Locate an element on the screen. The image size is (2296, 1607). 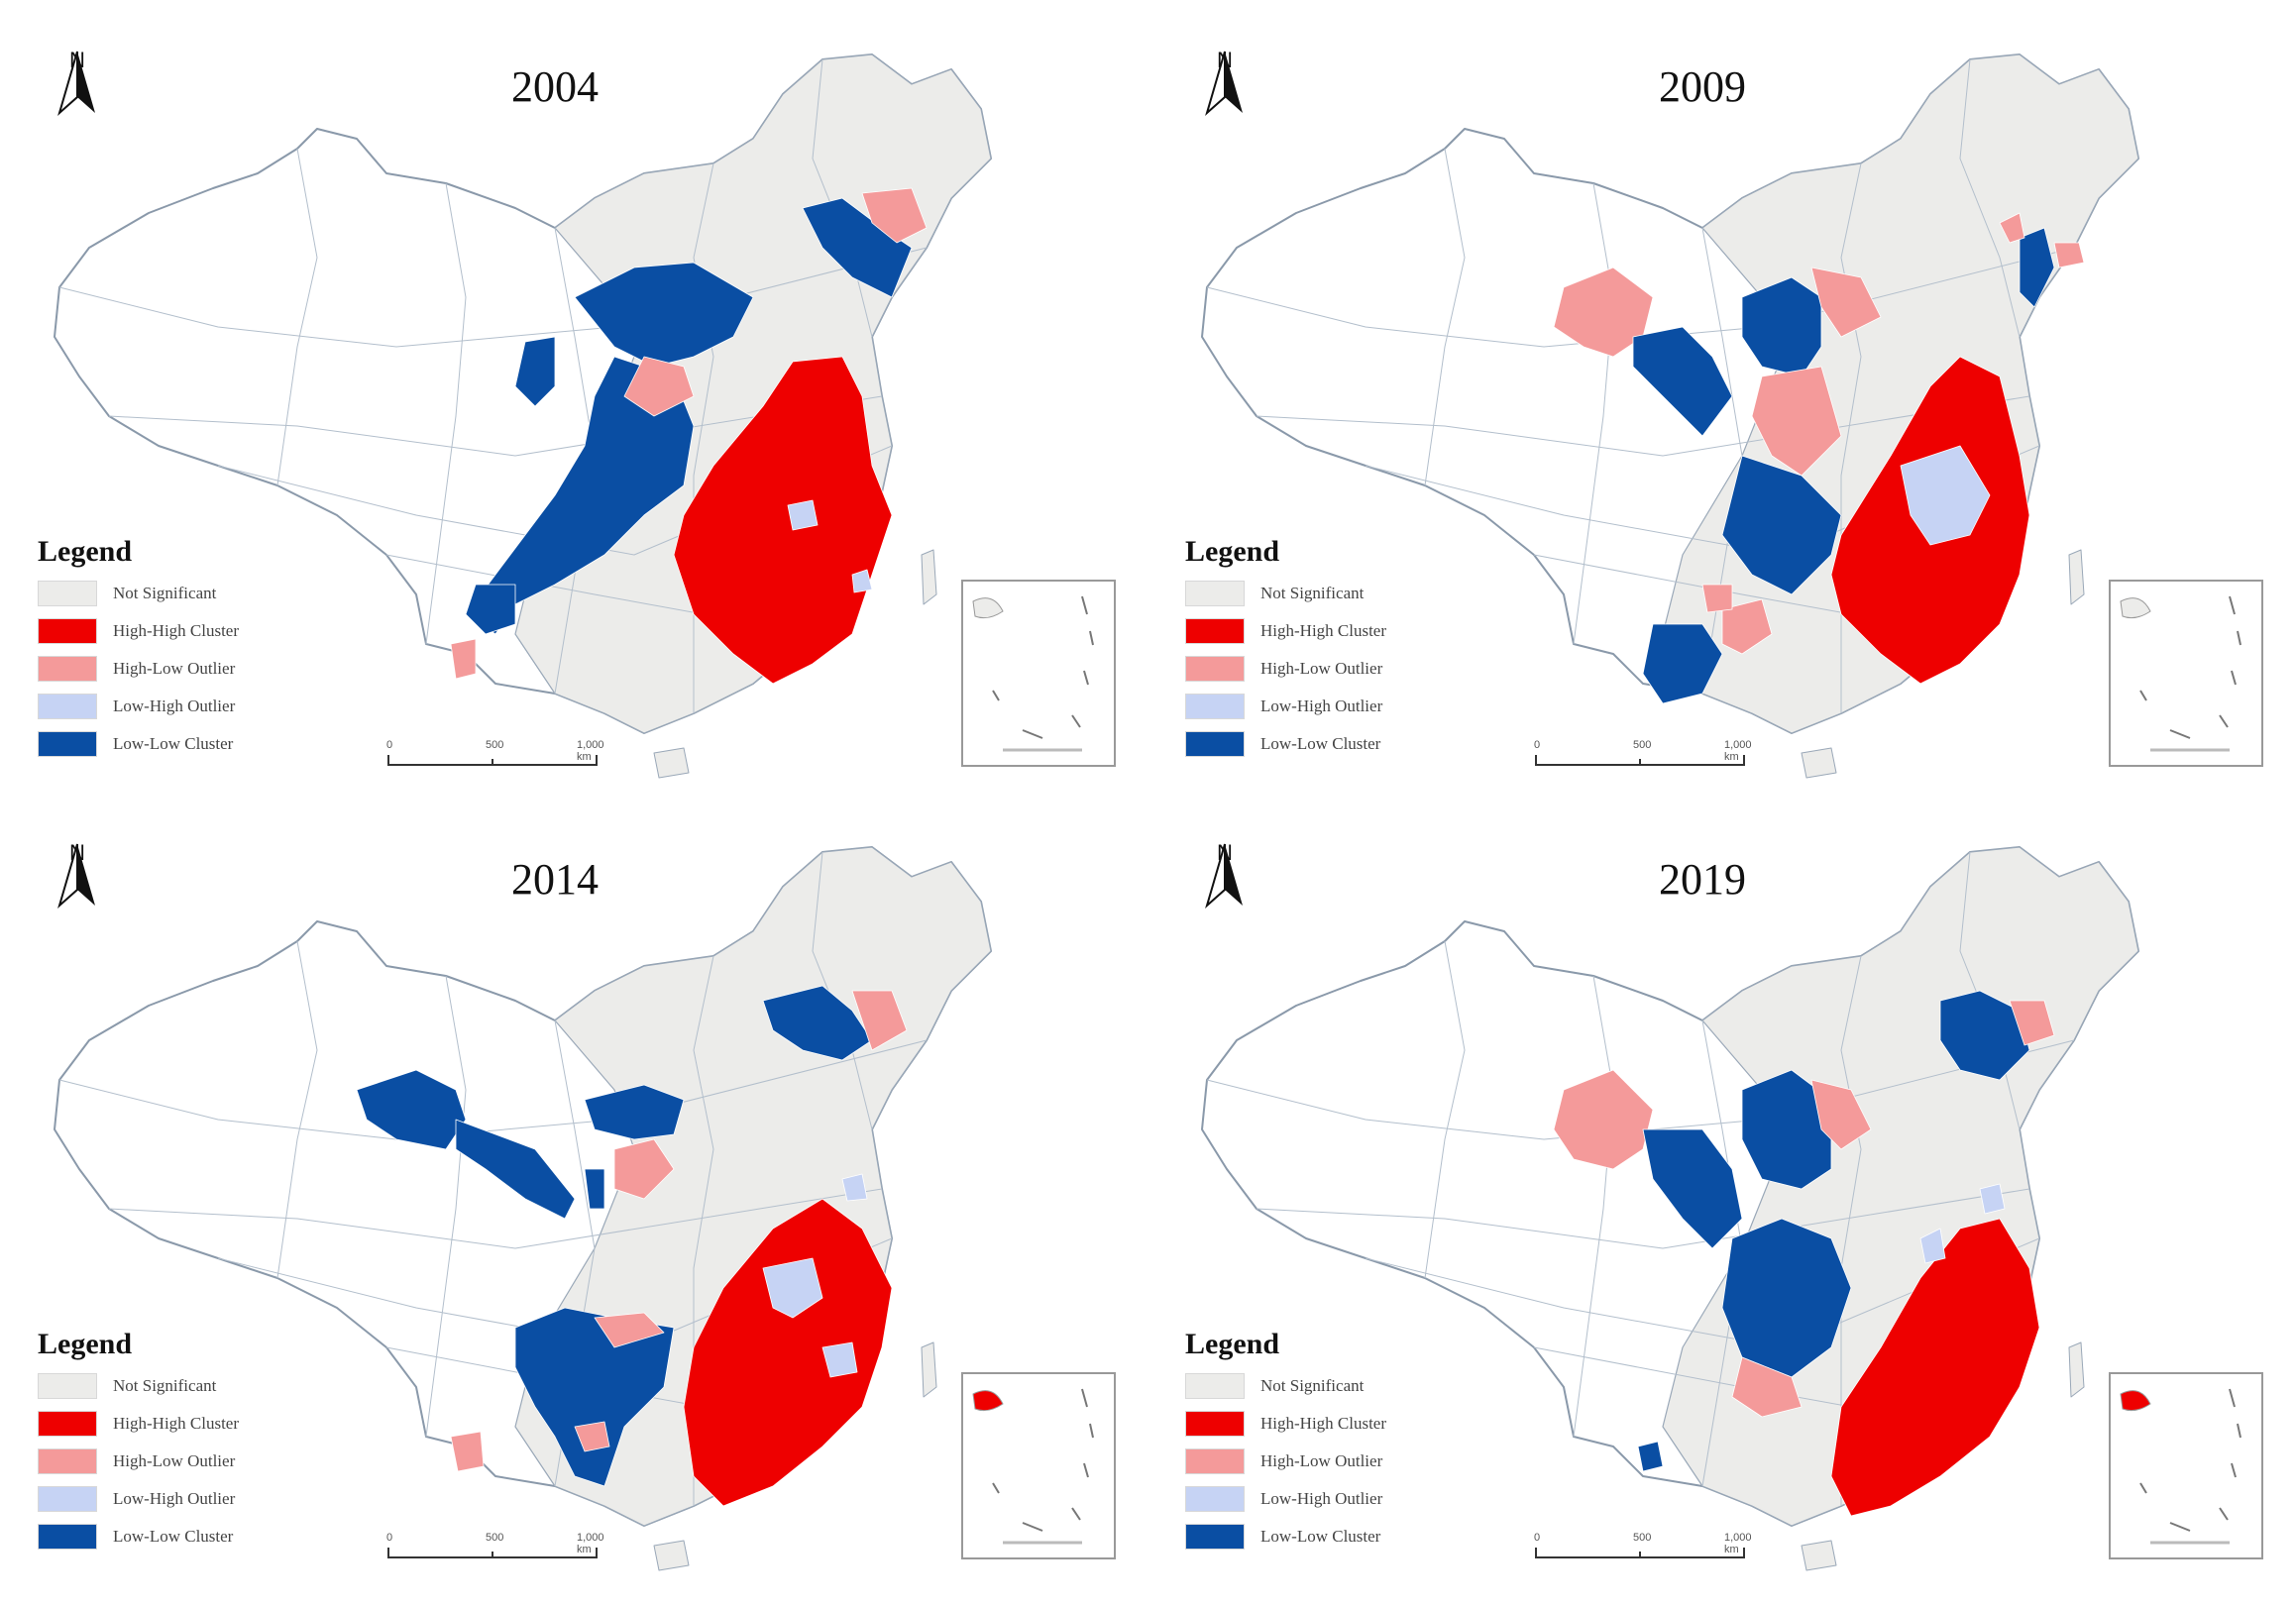
panel-year: 2004 is located at coordinates (555, 86).